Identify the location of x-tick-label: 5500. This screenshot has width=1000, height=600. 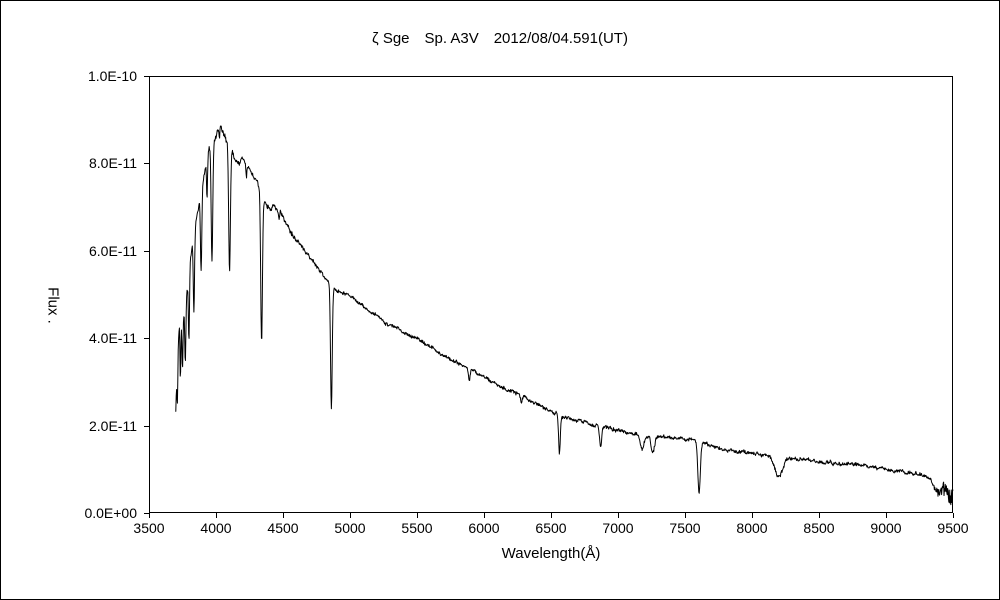
(417, 528).